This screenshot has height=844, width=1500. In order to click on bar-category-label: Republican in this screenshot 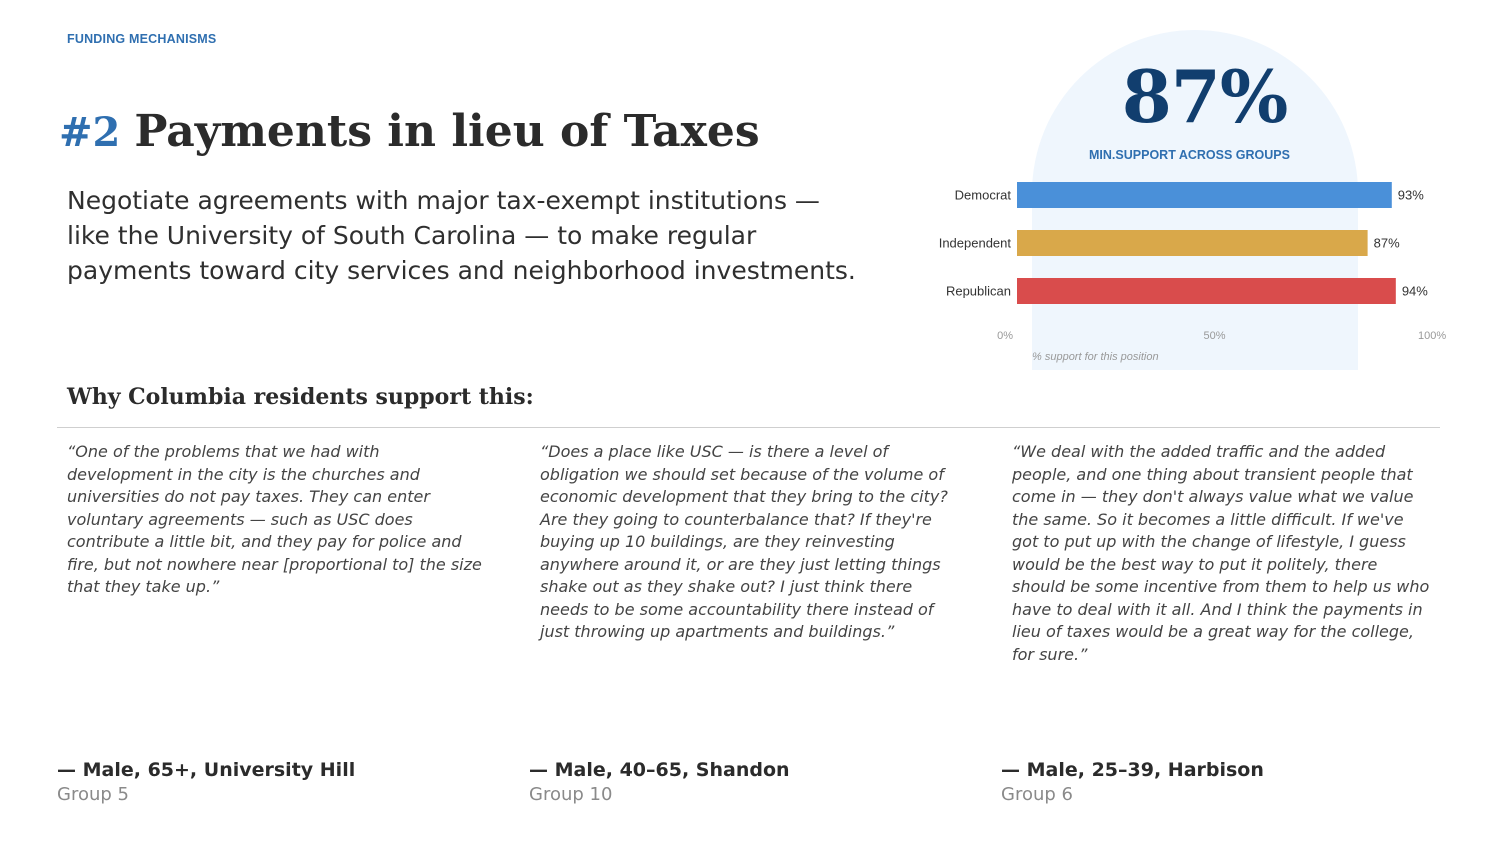, I will do `click(978, 291)`.